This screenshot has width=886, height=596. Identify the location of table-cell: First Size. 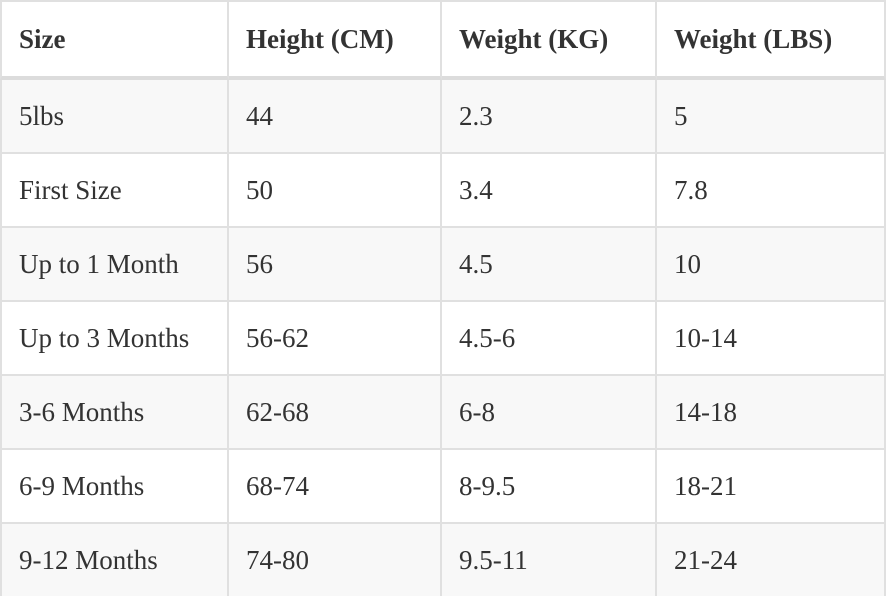
(114, 191).